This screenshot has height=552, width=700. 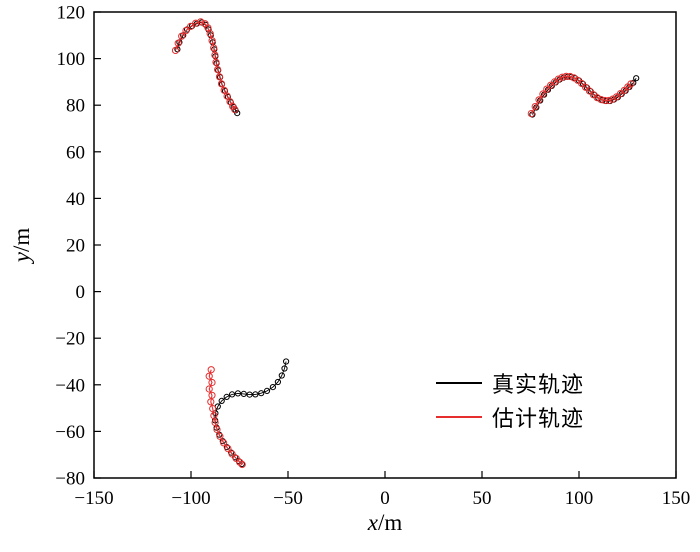 I want to click on legend-item-estimated-trajectory: 估计轨迹, so click(x=510, y=417).